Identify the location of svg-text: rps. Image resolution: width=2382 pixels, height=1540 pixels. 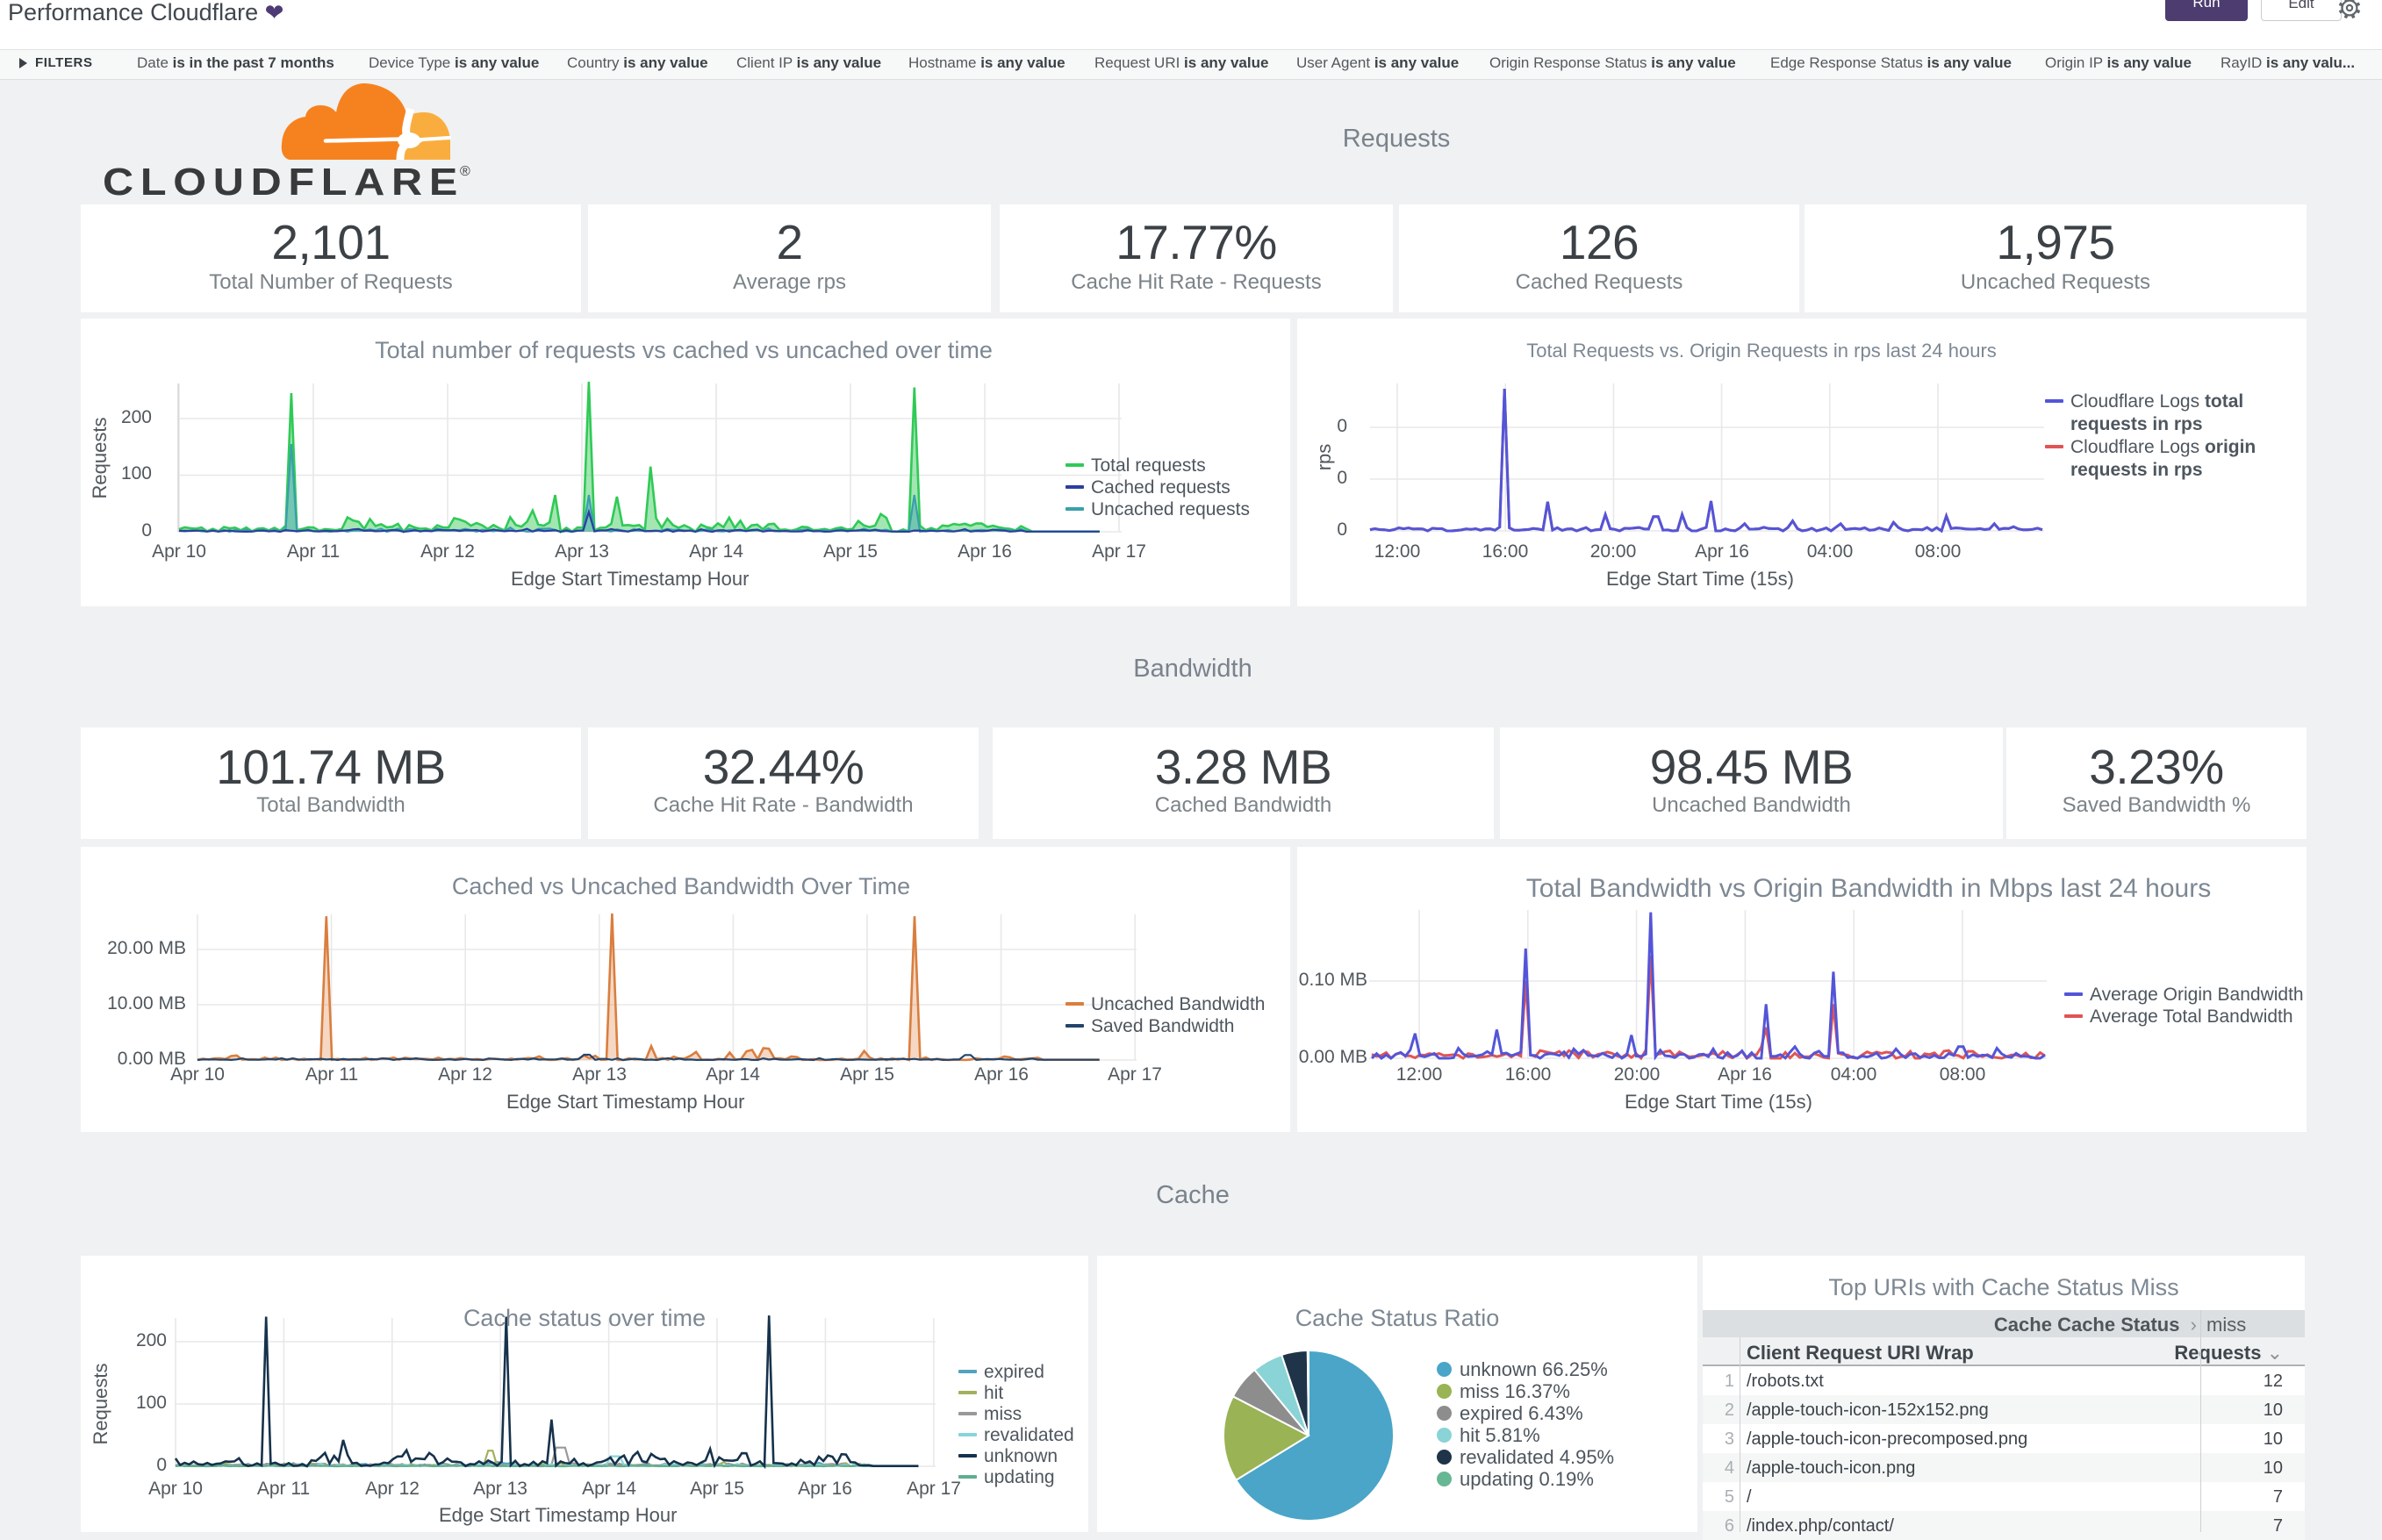
(1324, 457).